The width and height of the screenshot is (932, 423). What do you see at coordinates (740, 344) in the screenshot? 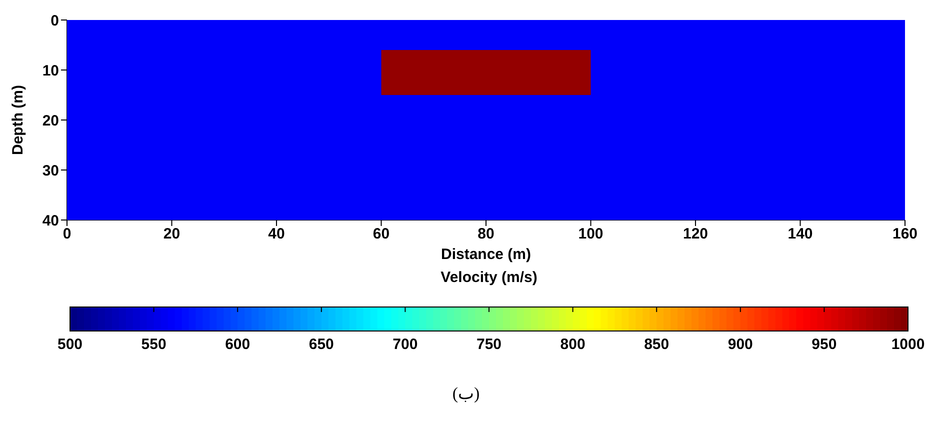
I see `color-bar-label: 900` at bounding box center [740, 344].